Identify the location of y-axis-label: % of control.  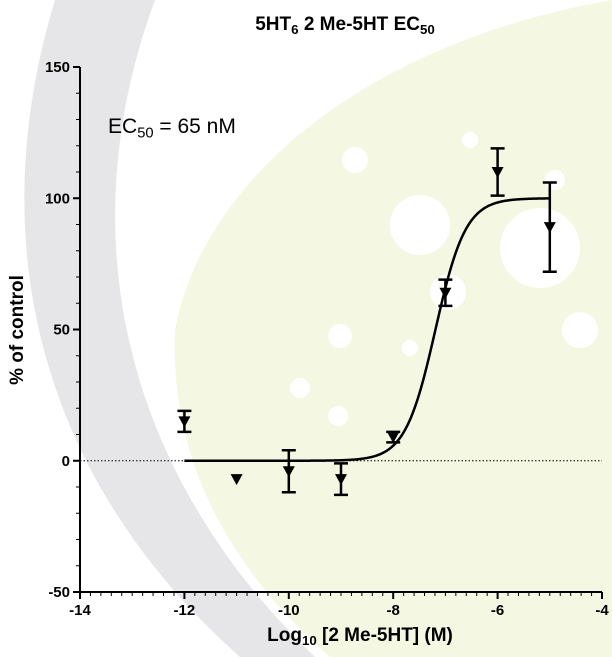
(17, 330).